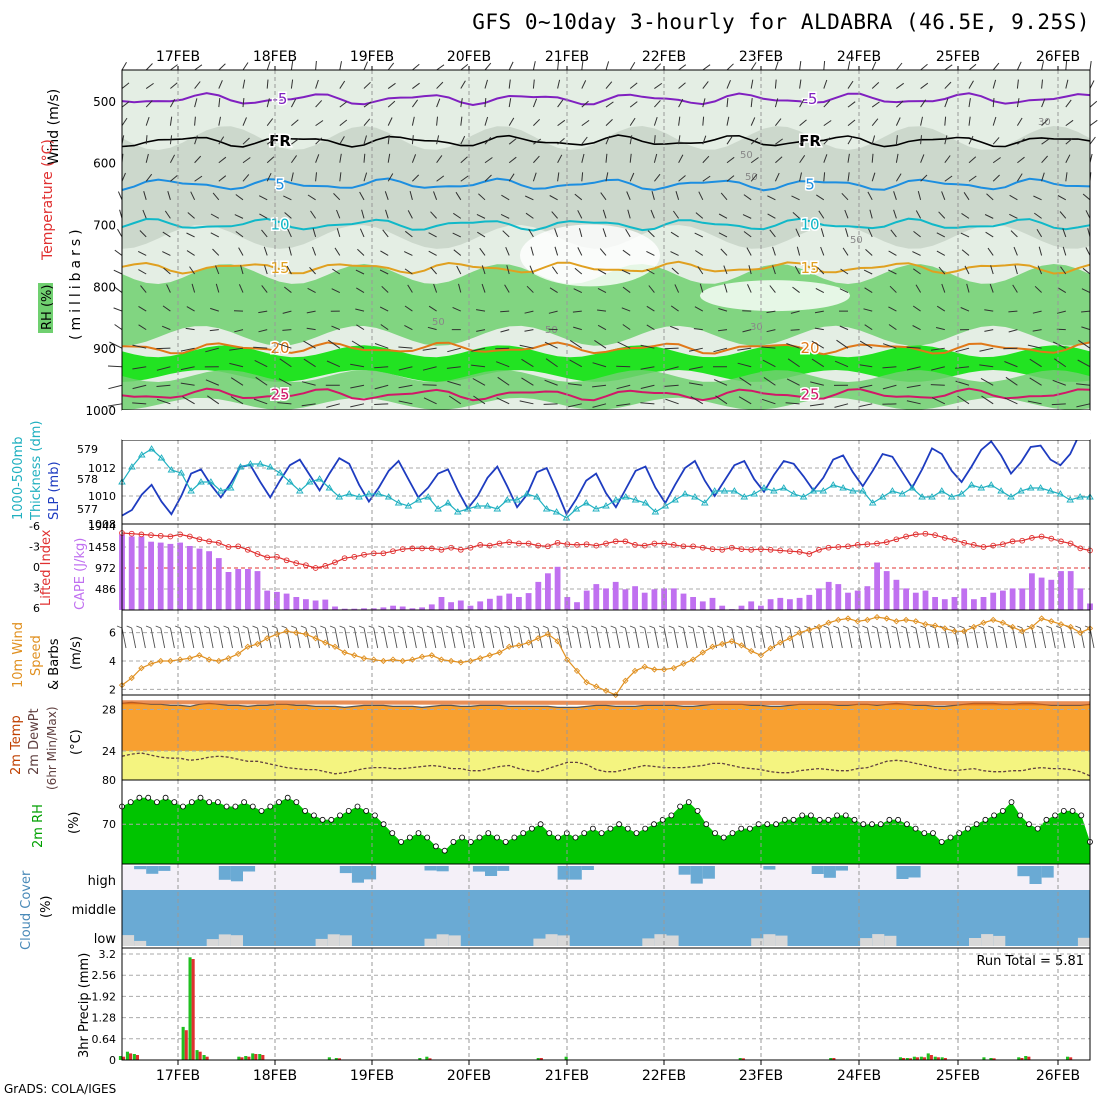 The width and height of the screenshot is (1100, 1100). Describe the element at coordinates (781, 940) in the screenshot. I see `cloud-low-gap` at that location.